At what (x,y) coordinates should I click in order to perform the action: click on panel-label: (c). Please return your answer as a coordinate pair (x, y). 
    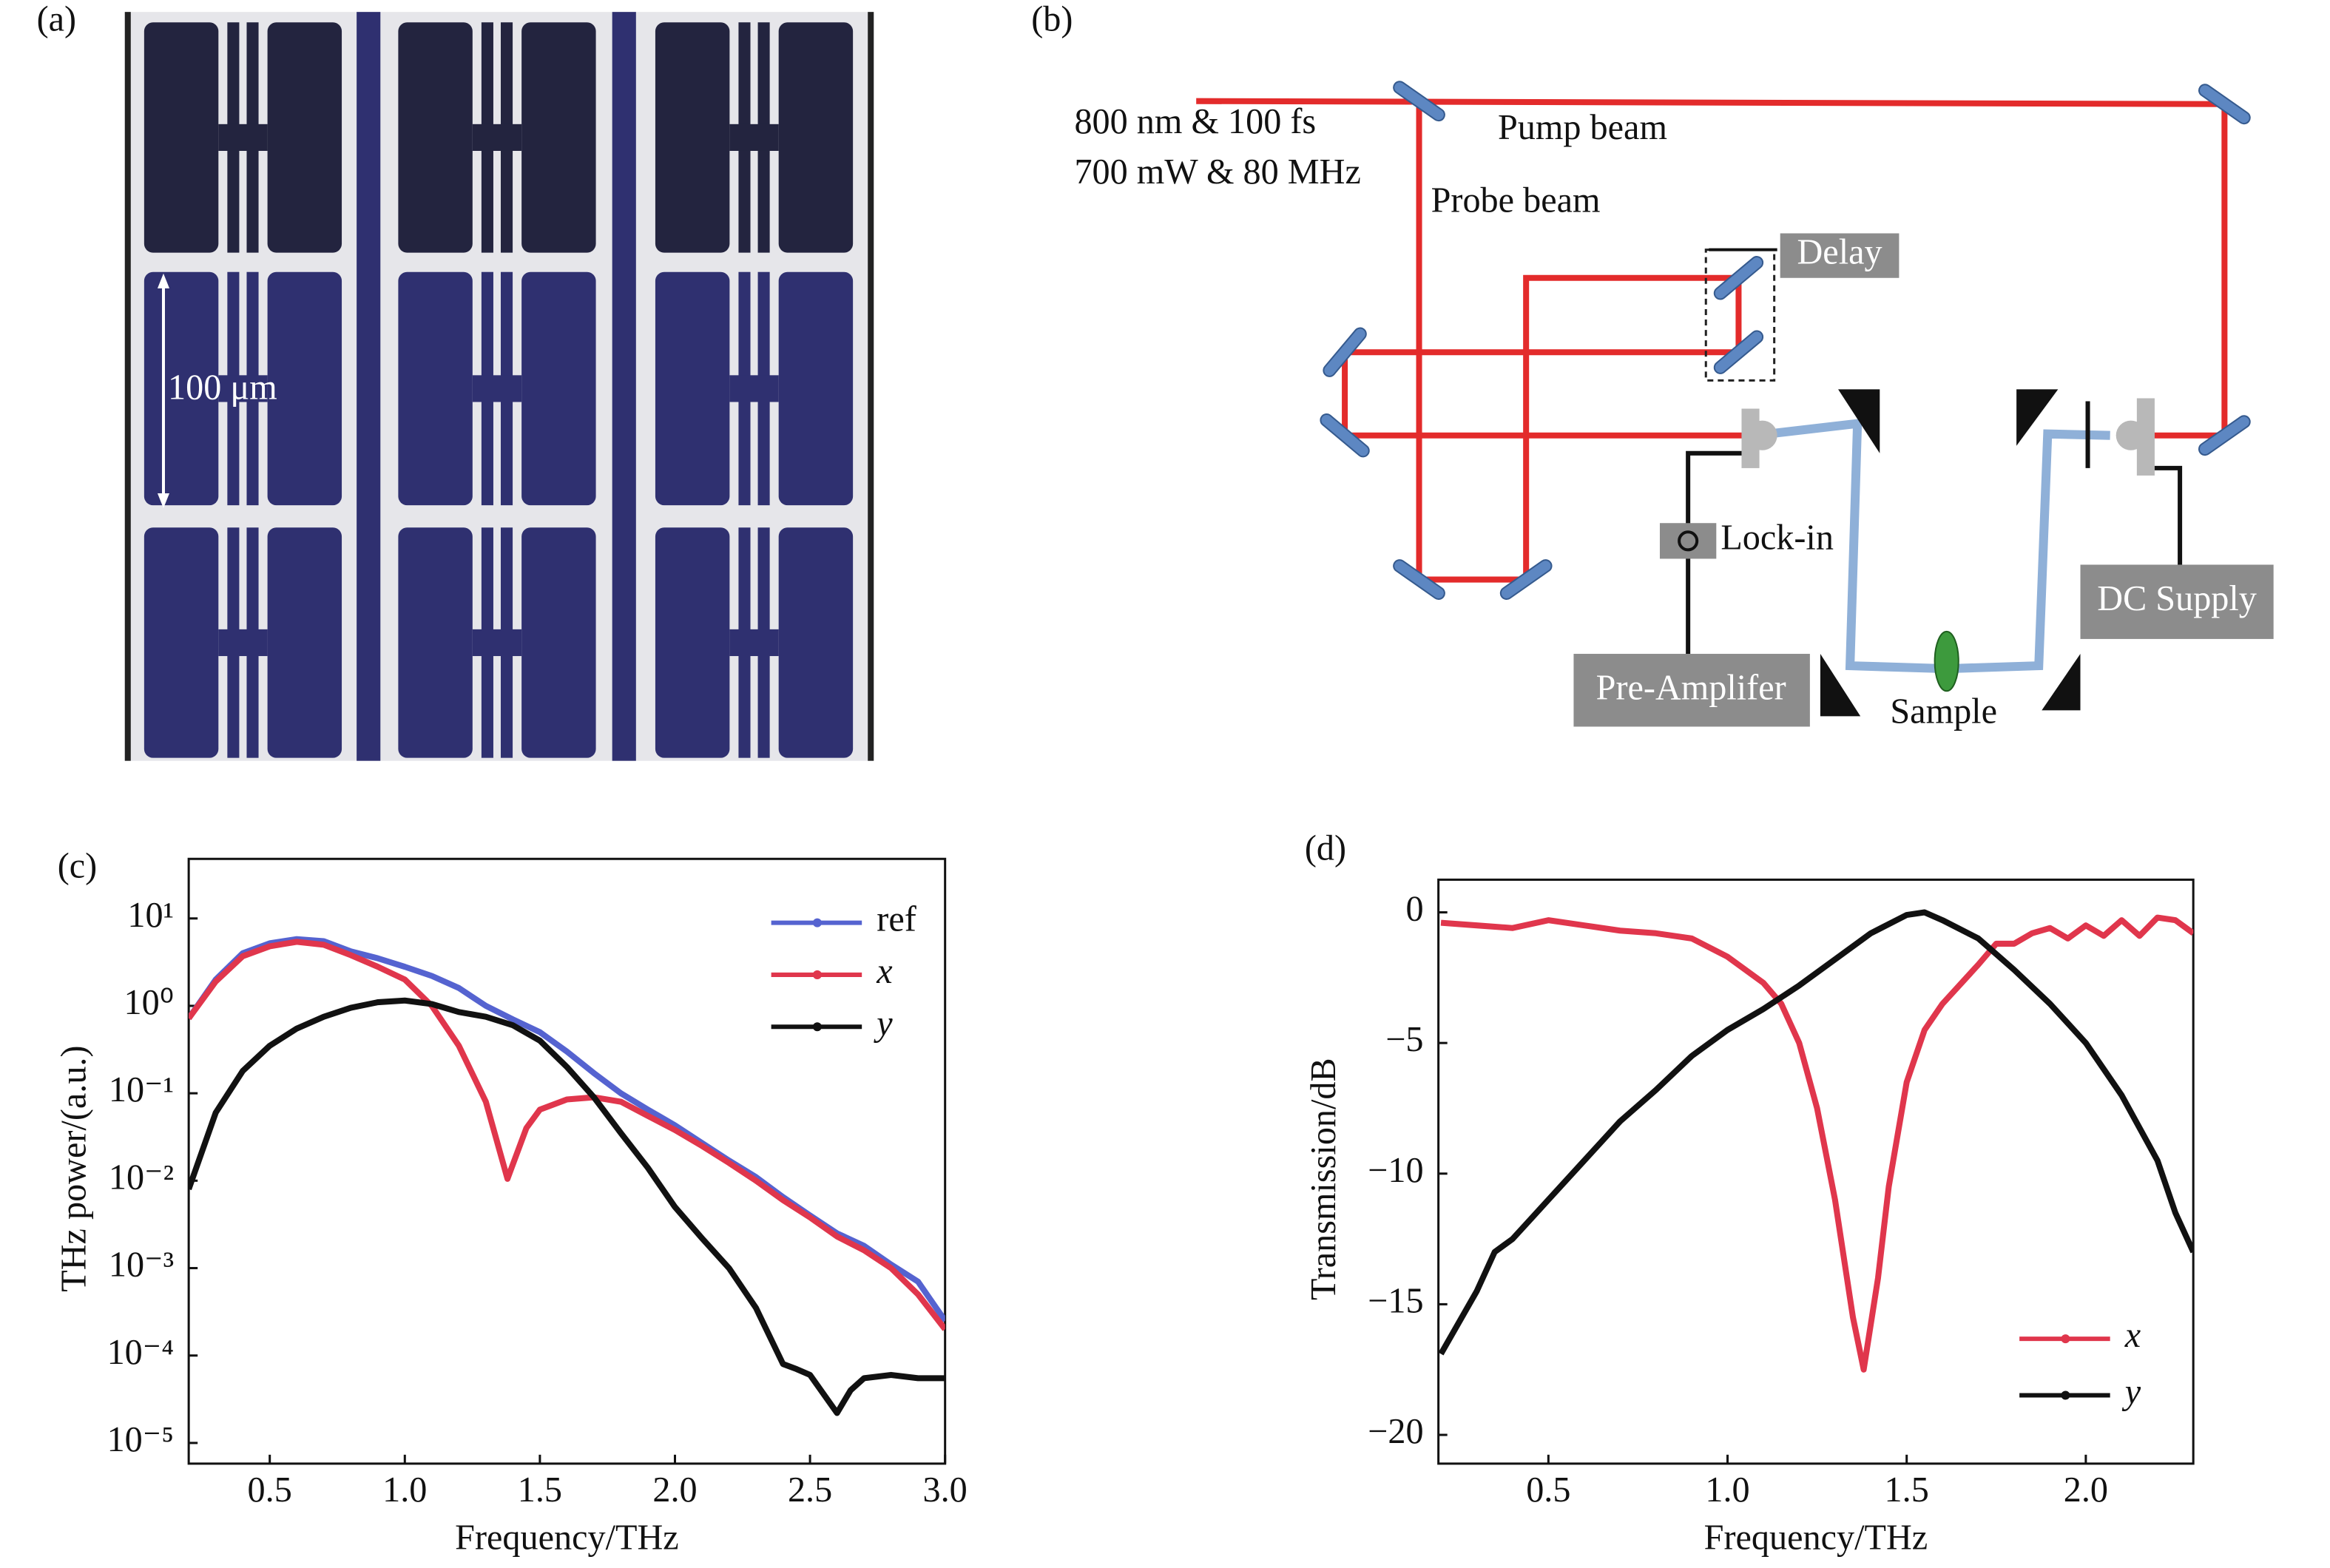
    Looking at the image, I should click on (78, 865).